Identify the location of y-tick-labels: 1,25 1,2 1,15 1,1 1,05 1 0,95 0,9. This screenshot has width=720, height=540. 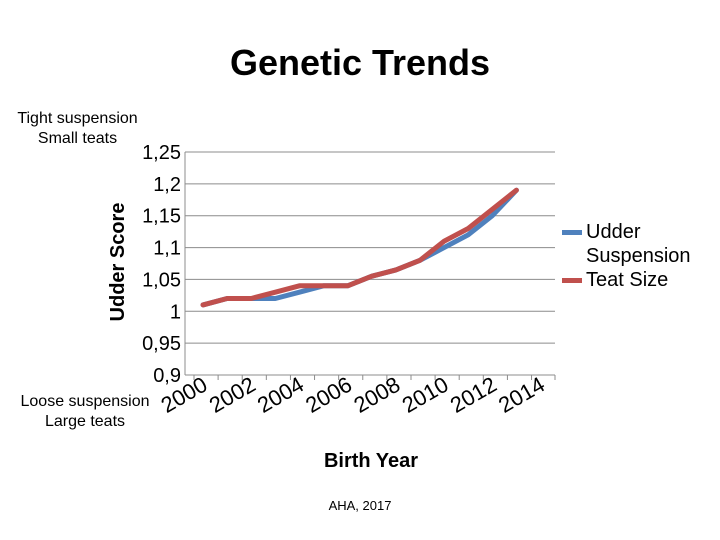
(161, 264).